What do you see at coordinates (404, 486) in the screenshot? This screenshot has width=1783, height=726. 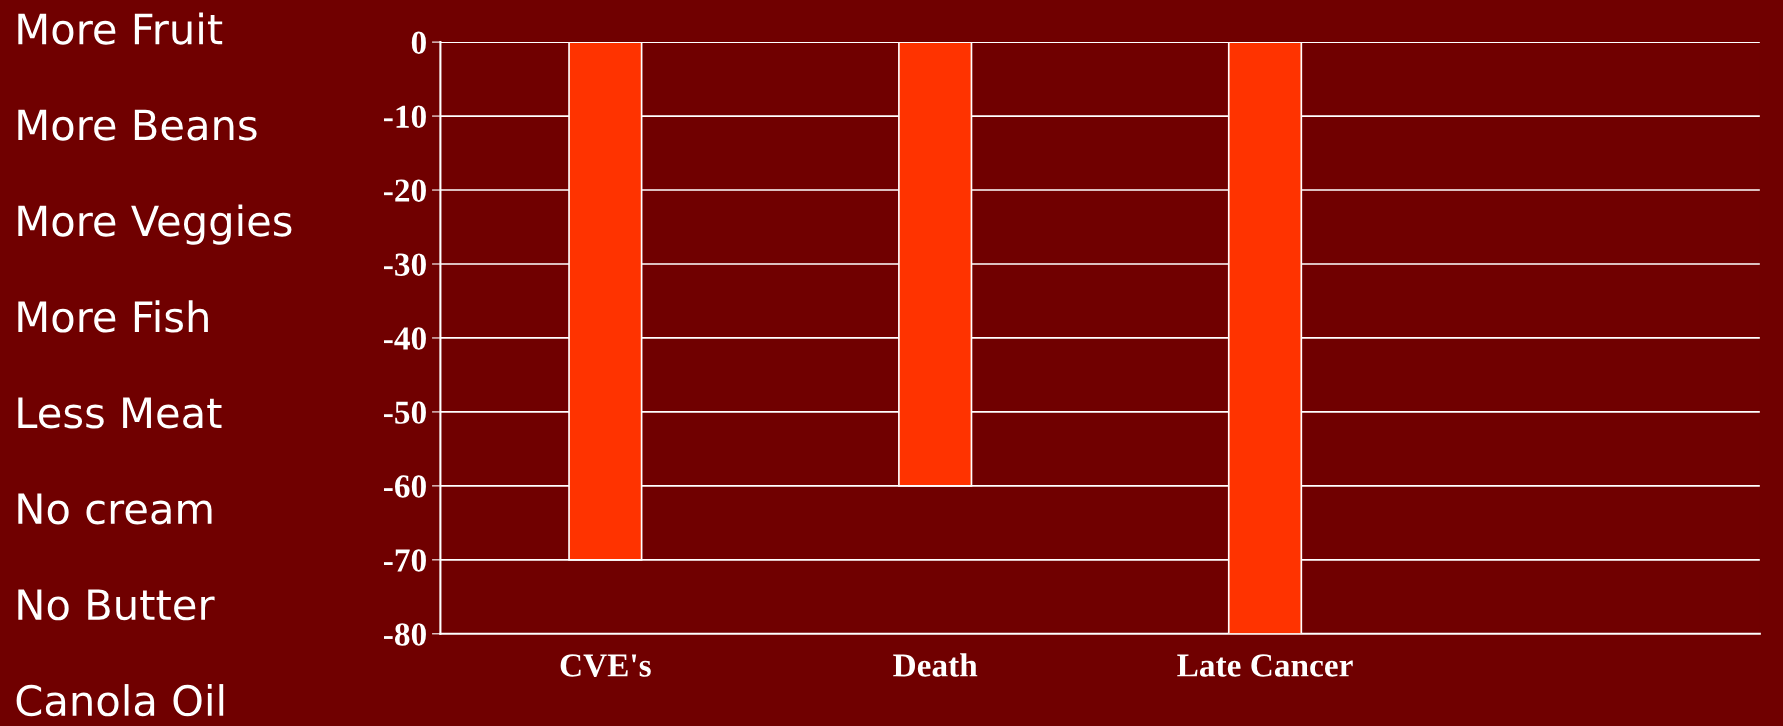 I see `y-tick-label: -60` at bounding box center [404, 486].